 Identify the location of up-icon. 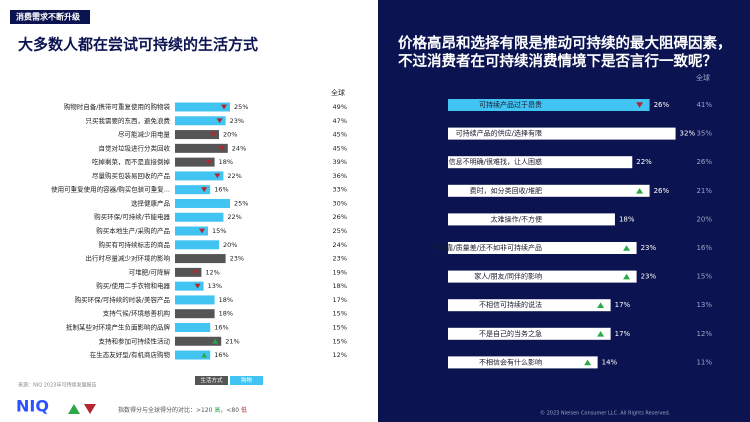
(74, 409).